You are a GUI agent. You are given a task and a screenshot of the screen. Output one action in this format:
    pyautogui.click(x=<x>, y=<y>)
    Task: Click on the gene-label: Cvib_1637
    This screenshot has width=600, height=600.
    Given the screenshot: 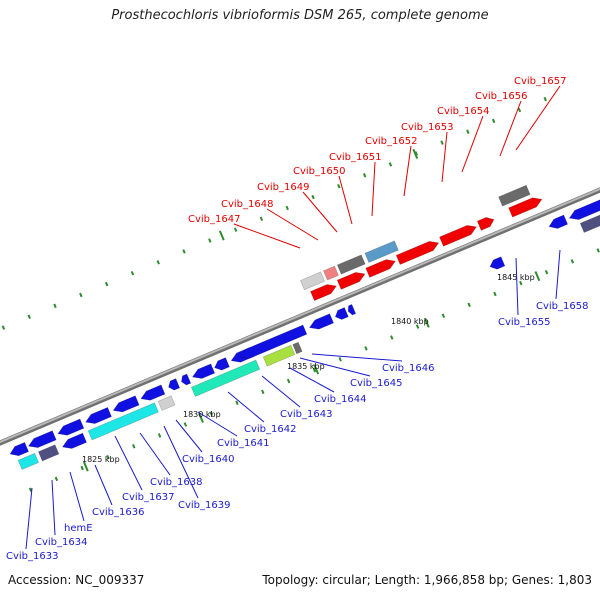 What is the action you would take?
    pyautogui.click(x=148, y=497)
    